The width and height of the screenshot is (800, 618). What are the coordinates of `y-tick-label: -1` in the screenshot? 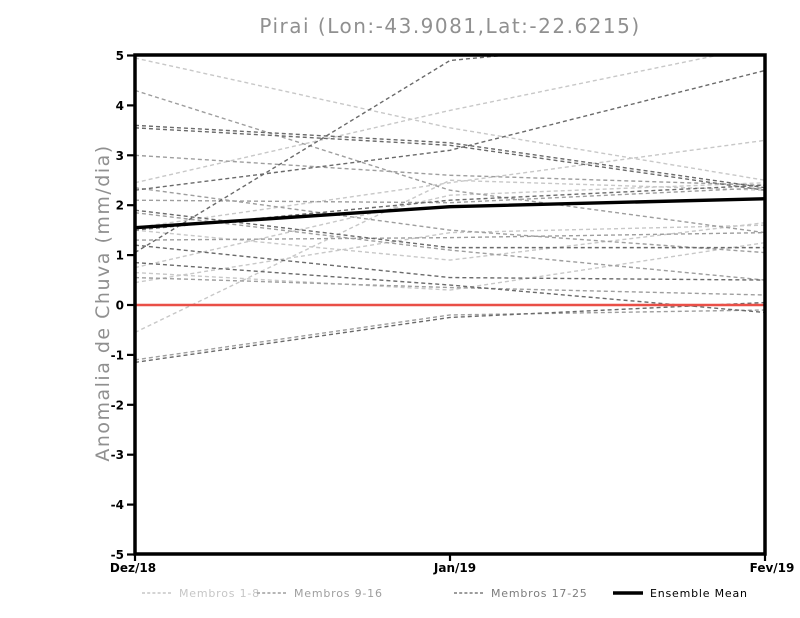 It's located at (117, 355).